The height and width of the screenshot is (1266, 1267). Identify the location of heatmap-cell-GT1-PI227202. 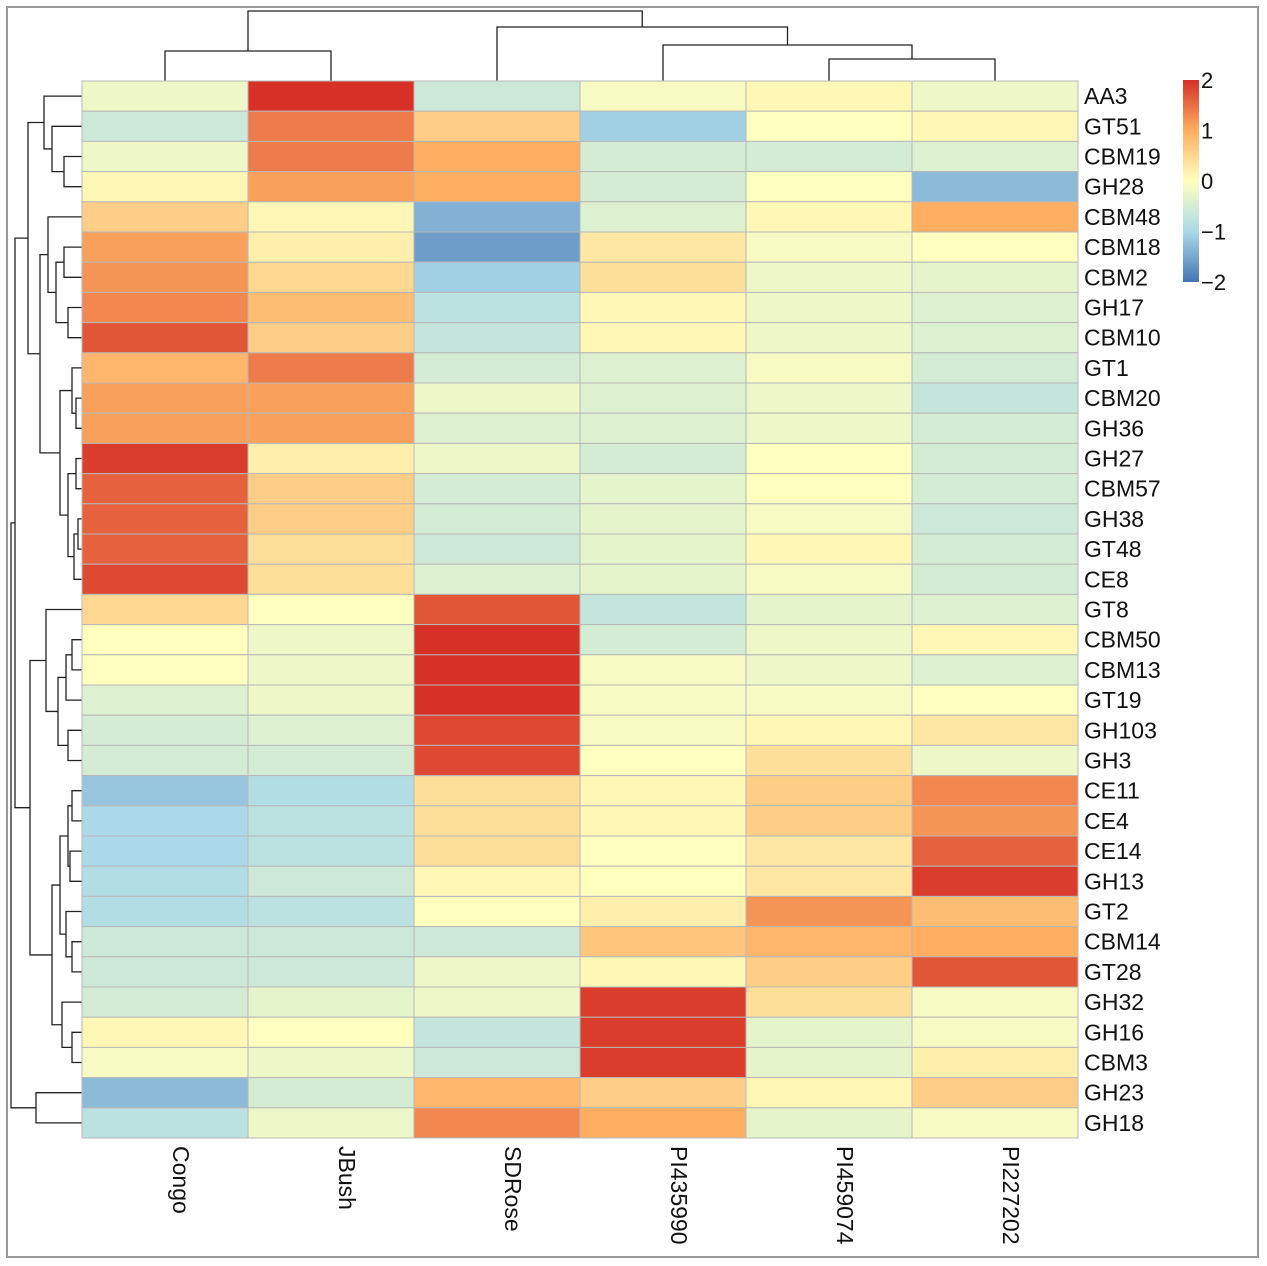
(995, 368).